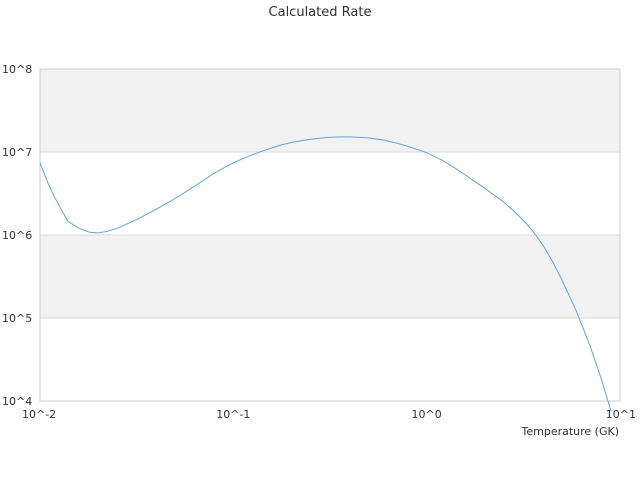 The image size is (640, 484). Describe the element at coordinates (17, 152) in the screenshot. I see `y-tick-label: 10^7` at that location.